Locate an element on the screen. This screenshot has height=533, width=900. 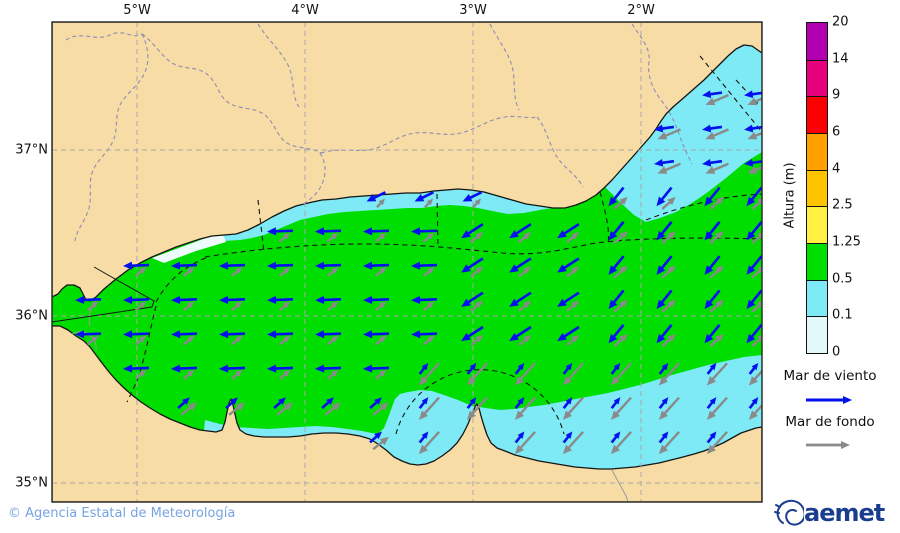
legend-arrows is located at coordinates (829, 422).